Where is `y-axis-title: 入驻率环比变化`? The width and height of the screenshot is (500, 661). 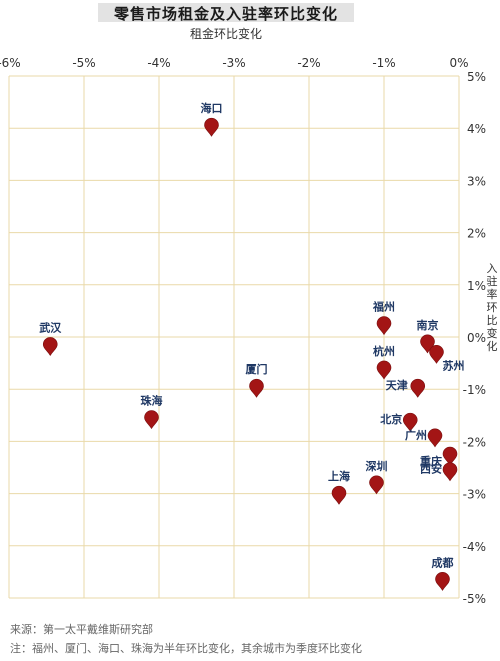
y-axis-title: 入驻率环比变化 is located at coordinates (492, 307).